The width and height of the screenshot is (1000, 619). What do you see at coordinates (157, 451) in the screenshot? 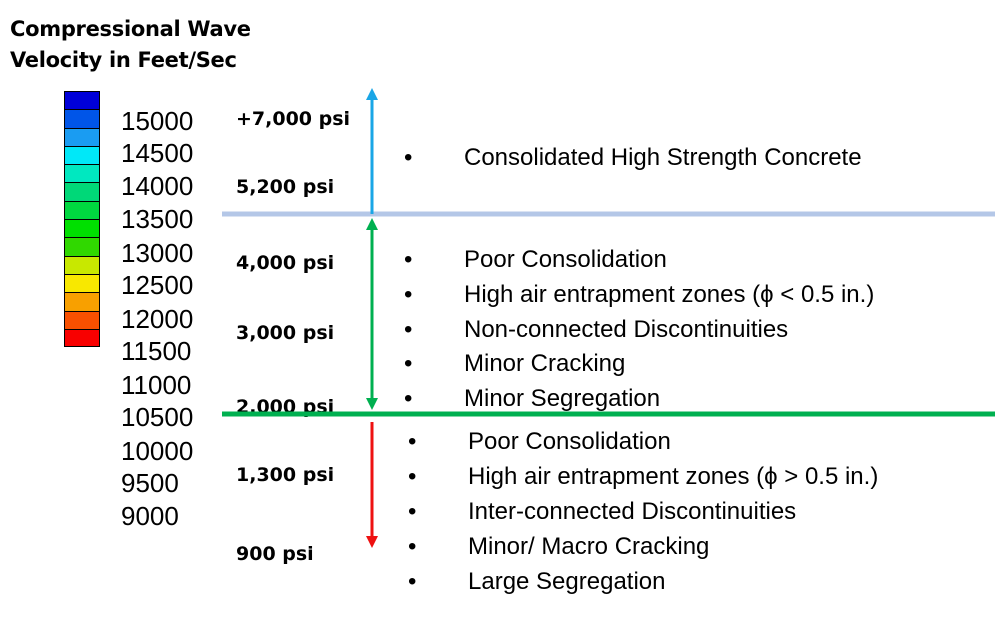
I see `velocity-label: 10000` at bounding box center [157, 451].